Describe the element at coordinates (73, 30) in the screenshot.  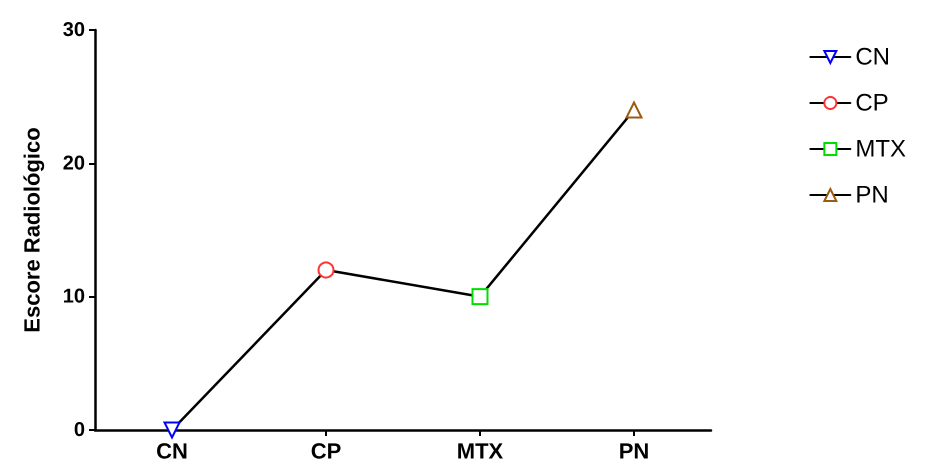
I see `y-tick-label: 30` at that location.